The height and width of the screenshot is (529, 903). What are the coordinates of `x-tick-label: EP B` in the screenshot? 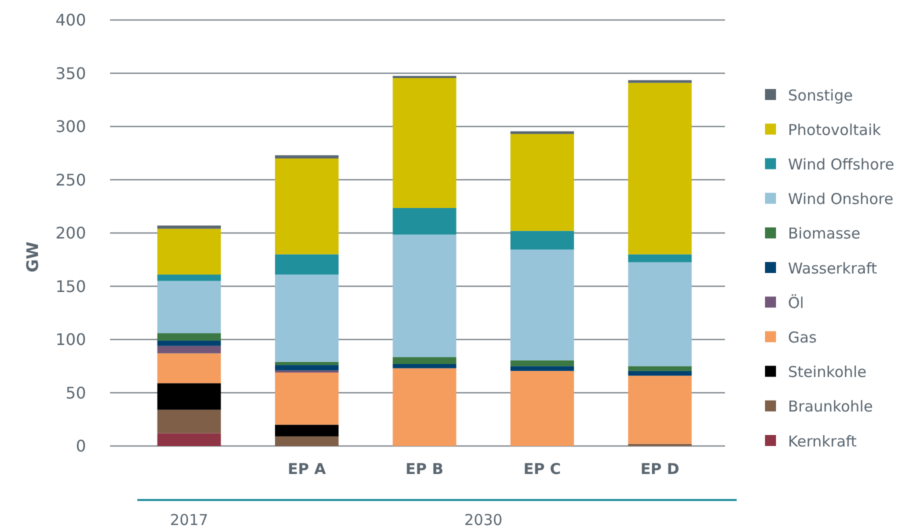 It's located at (425, 469).